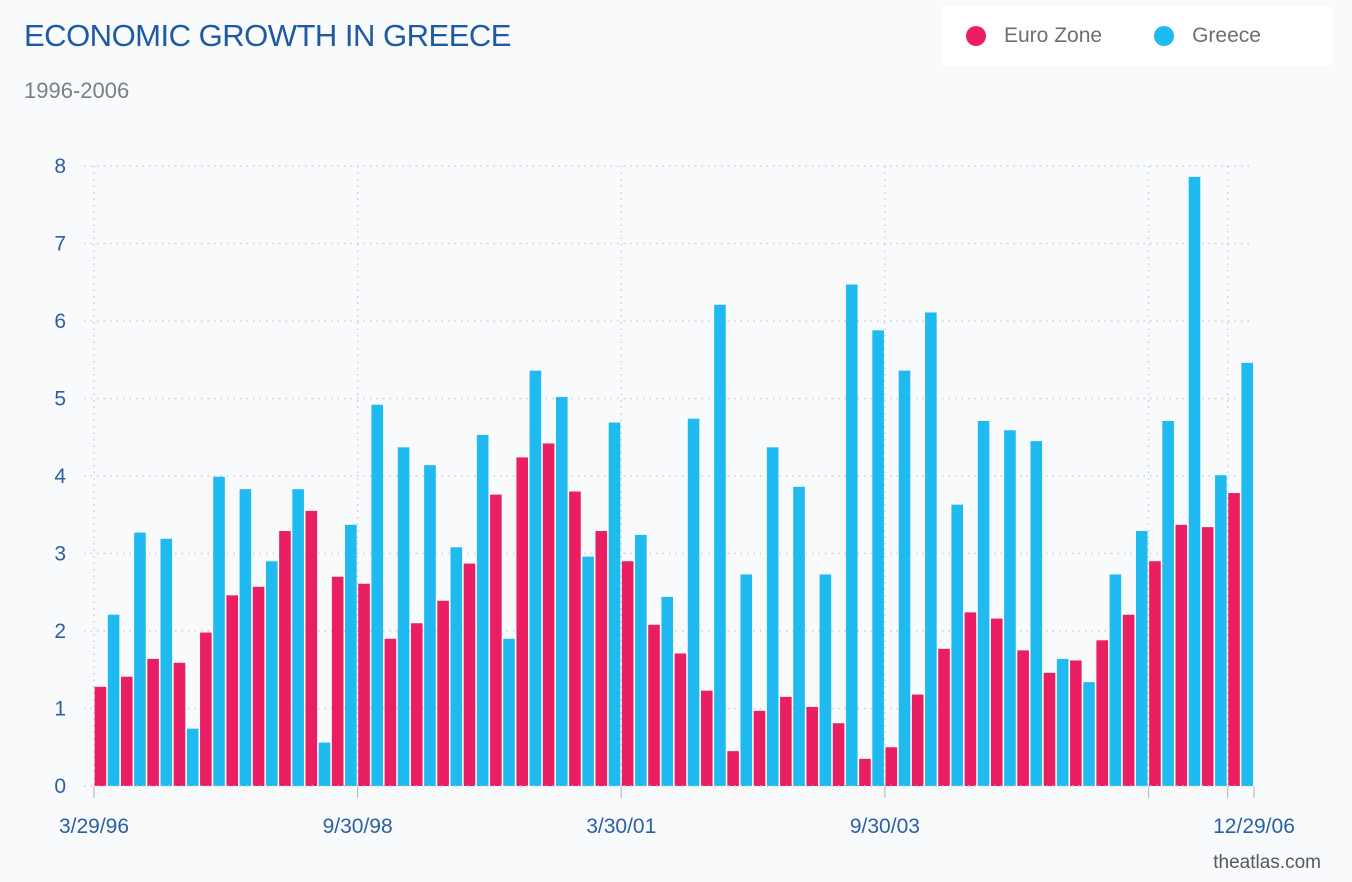  I want to click on legend-swatch-euro-zone, so click(976, 36).